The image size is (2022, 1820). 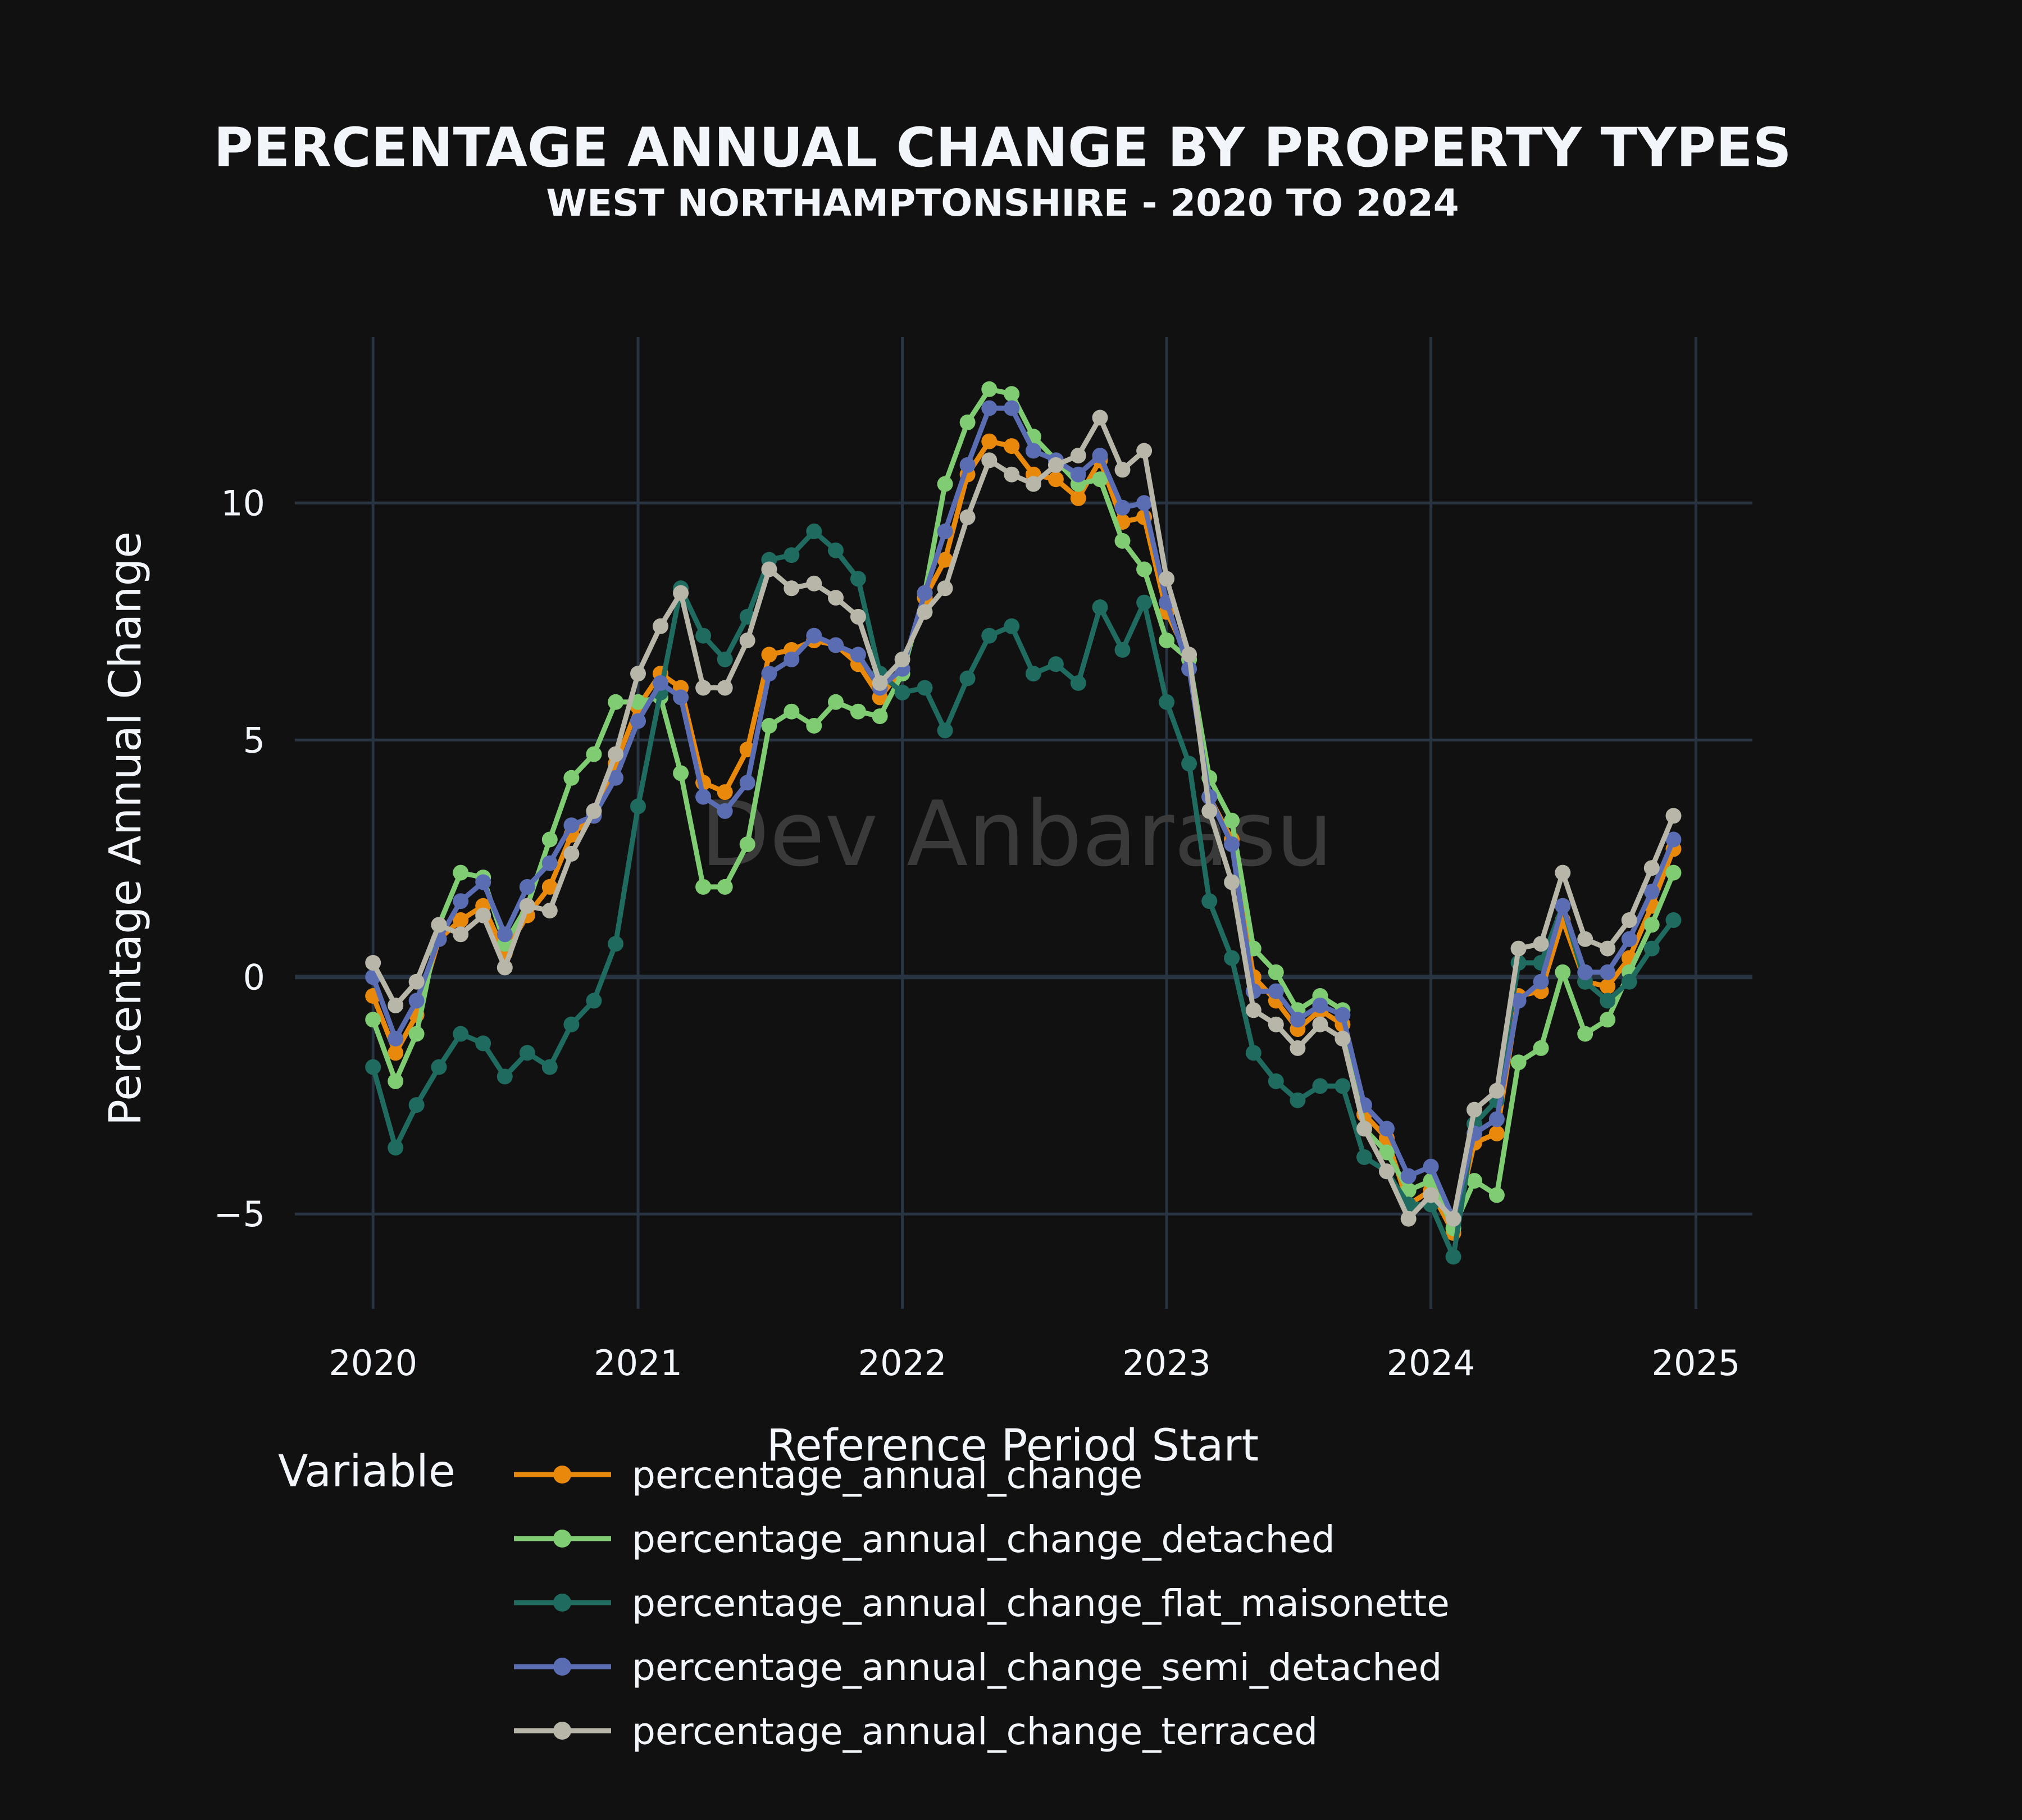 What do you see at coordinates (887, 1476) in the screenshot?
I see `legend-label: percentage_annual_change` at bounding box center [887, 1476].